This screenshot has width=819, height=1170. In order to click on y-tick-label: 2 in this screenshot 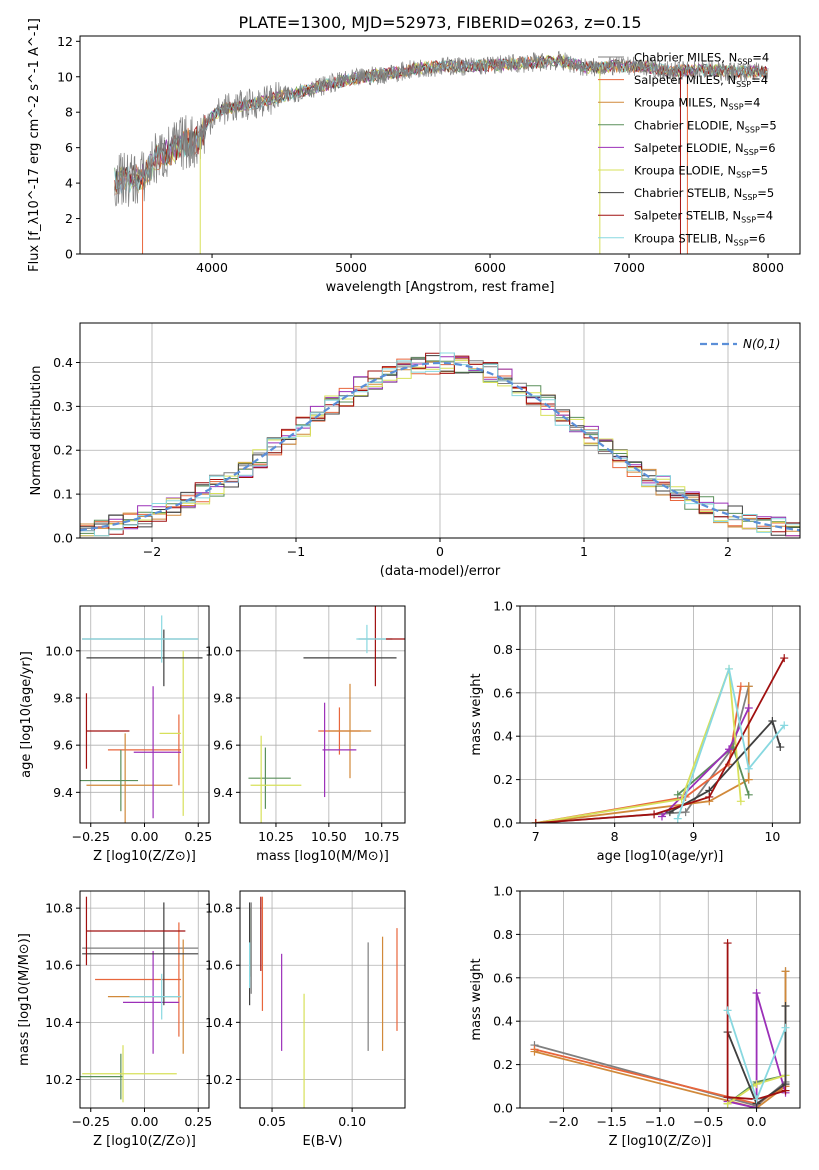, I will do `click(69, 218)`.